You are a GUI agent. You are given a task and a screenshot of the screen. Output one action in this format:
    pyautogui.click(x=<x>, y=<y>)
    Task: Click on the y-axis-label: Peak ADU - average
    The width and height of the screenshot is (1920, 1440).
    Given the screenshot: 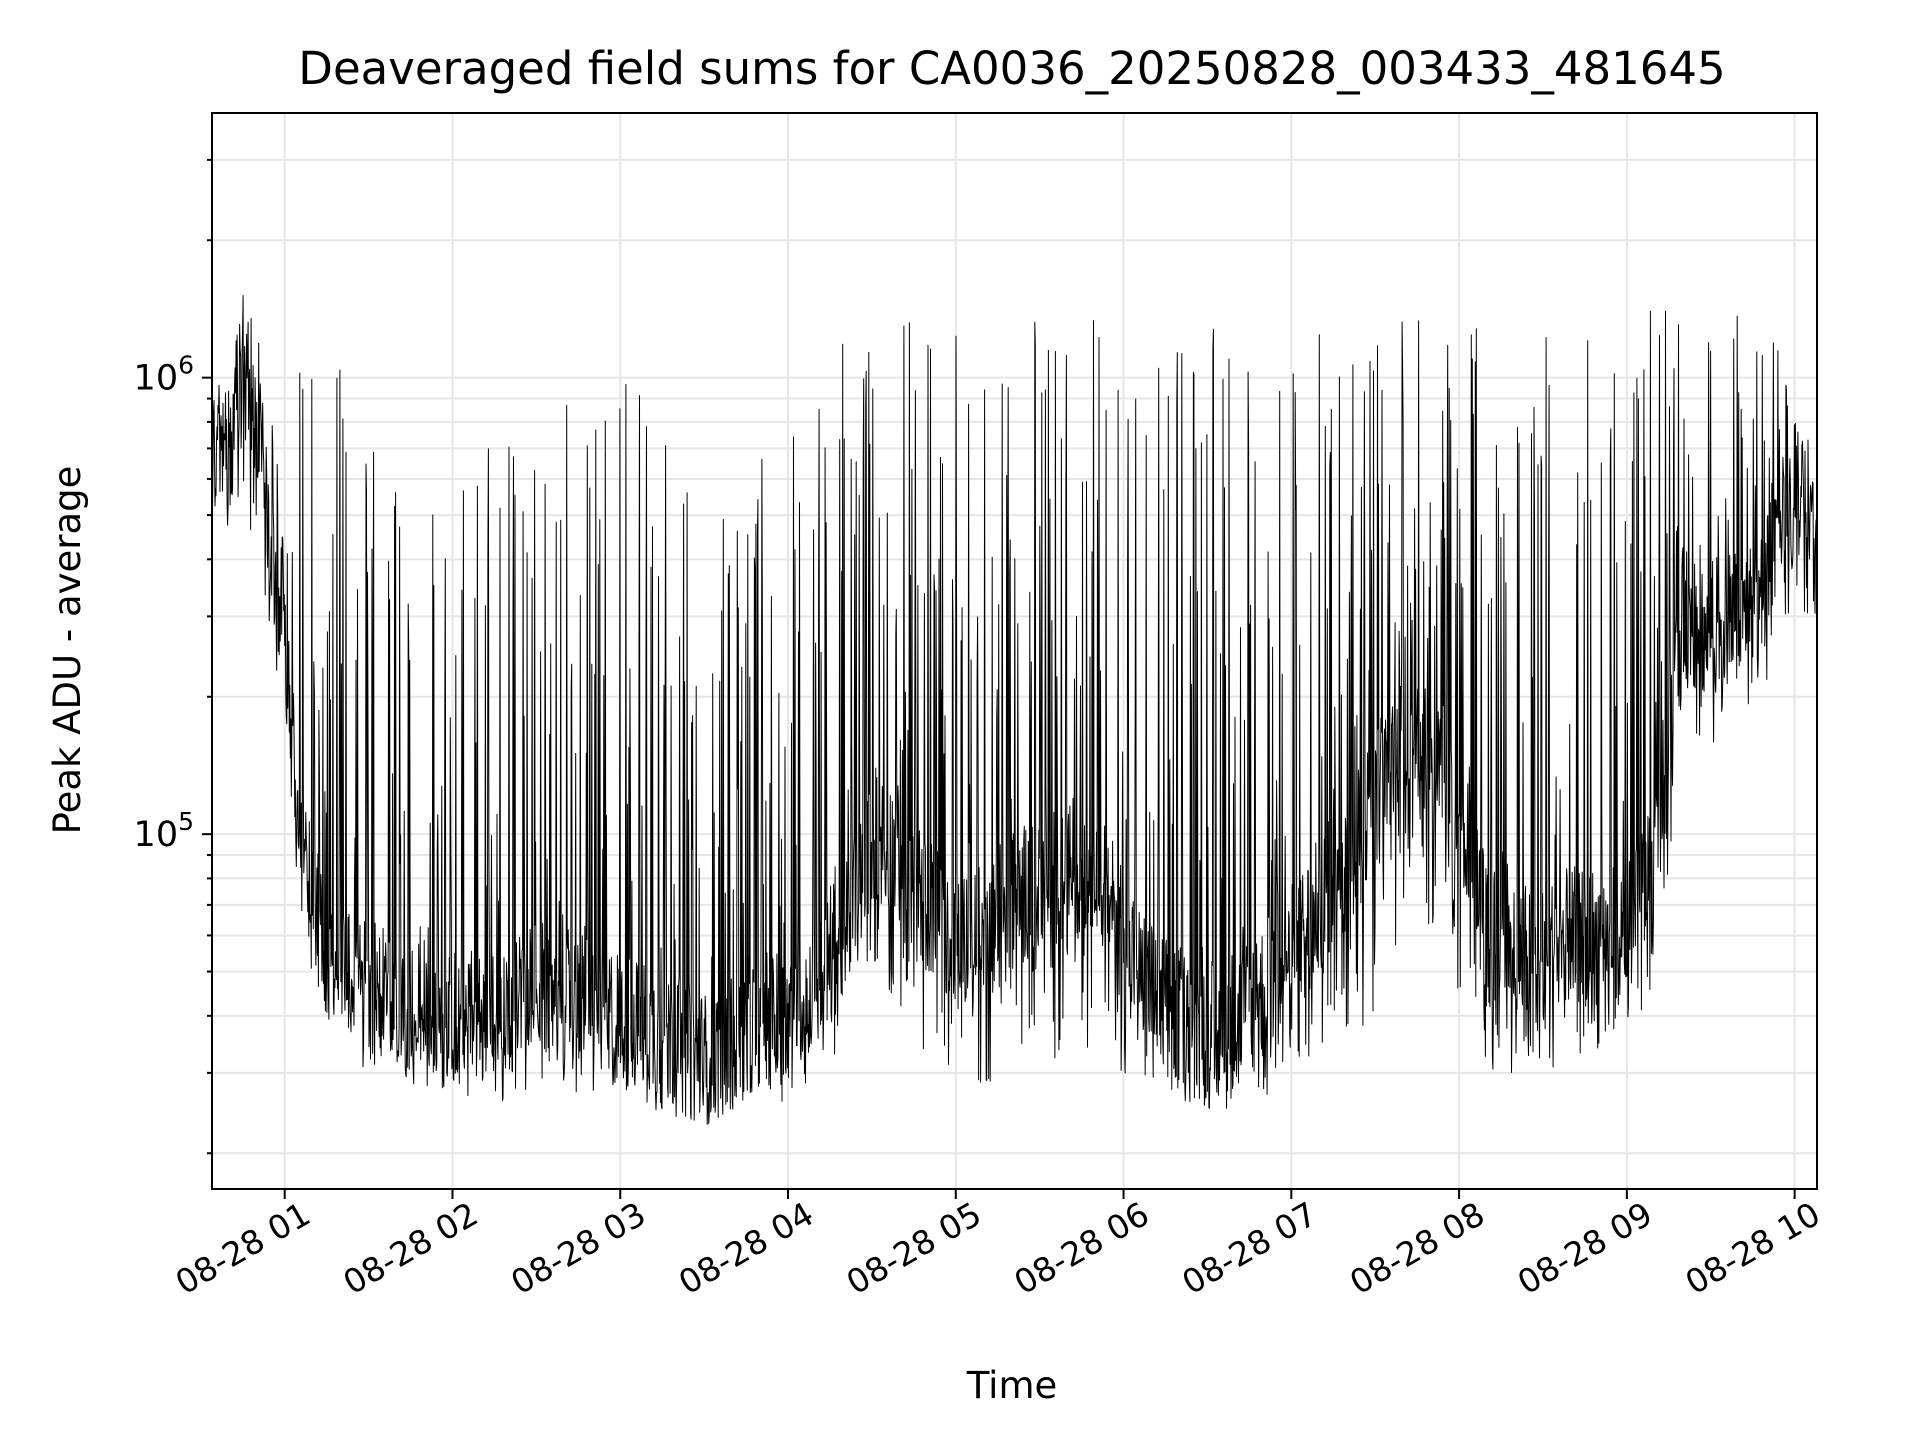 What is the action you would take?
    pyautogui.click(x=67, y=650)
    